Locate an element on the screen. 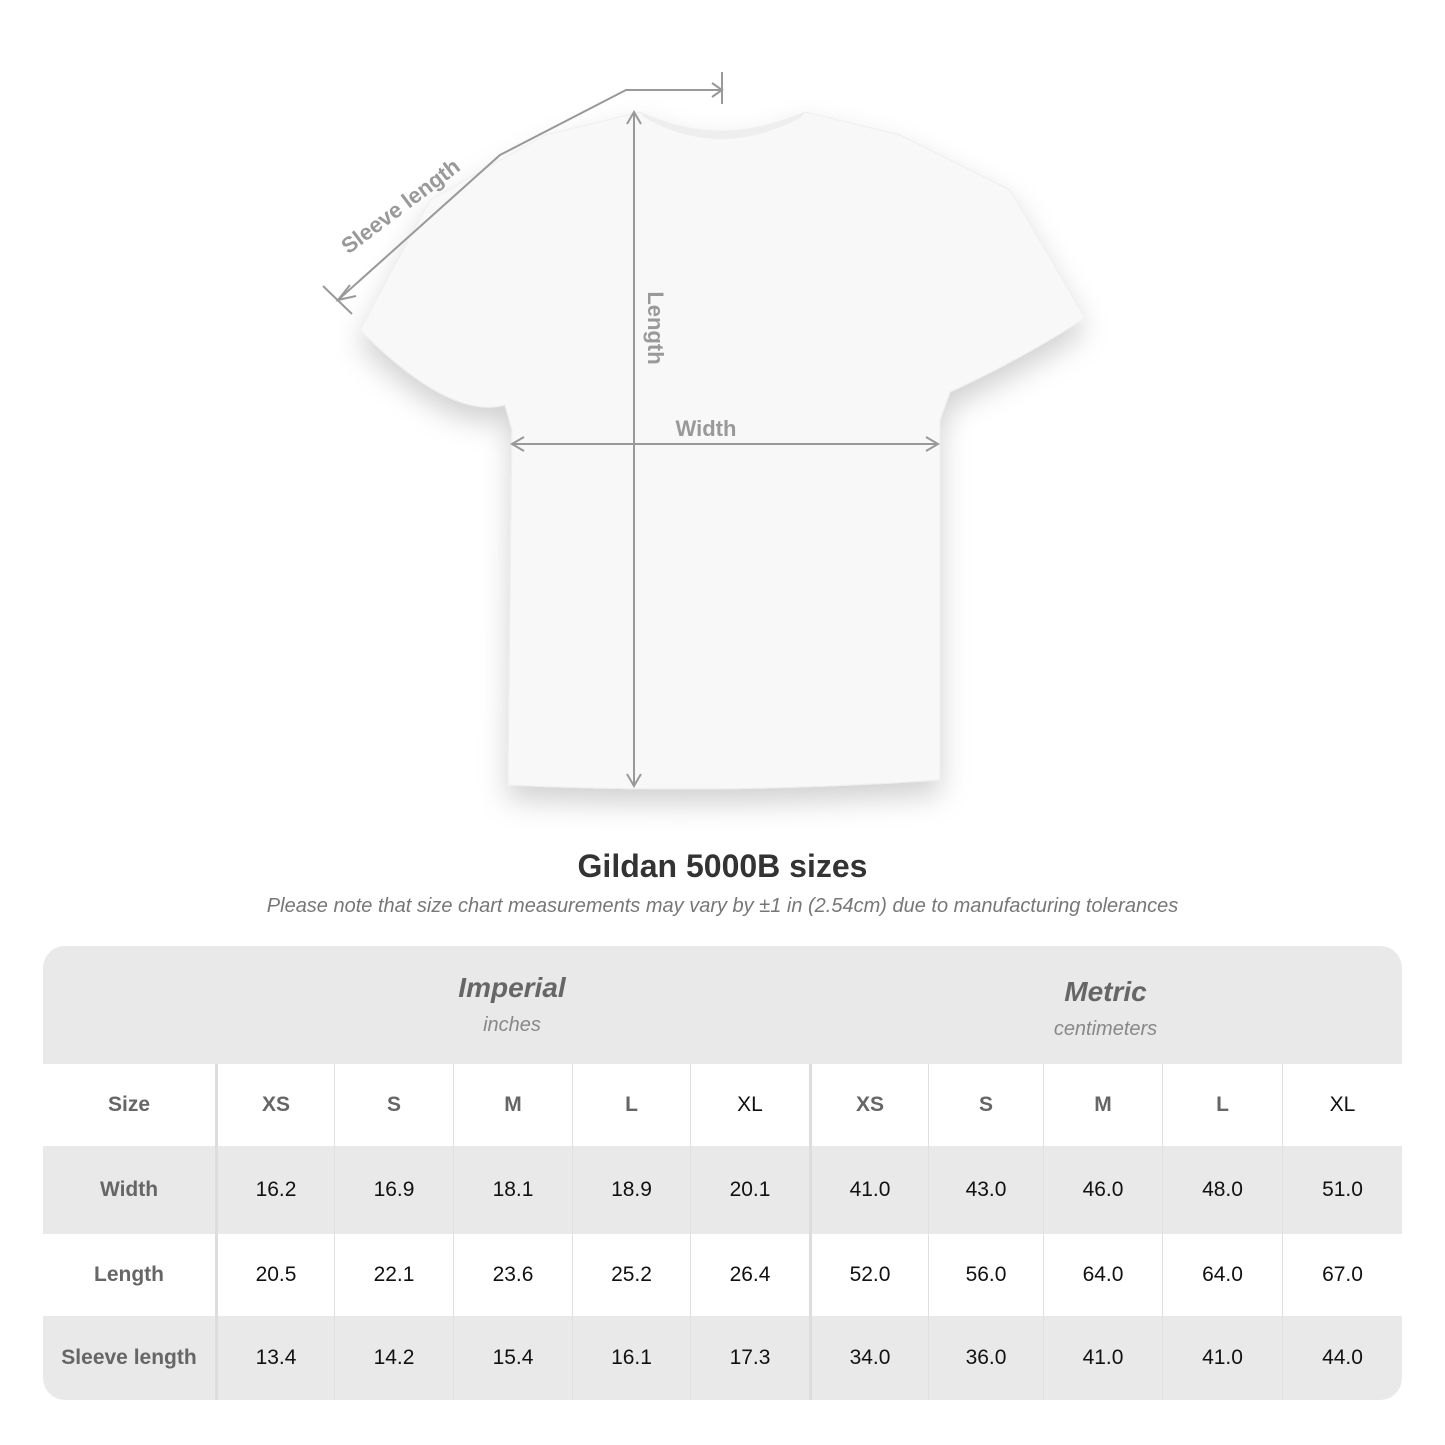 The height and width of the screenshot is (1445, 1445). page-title: Gildan 5000B sizes is located at coordinates (722, 866).